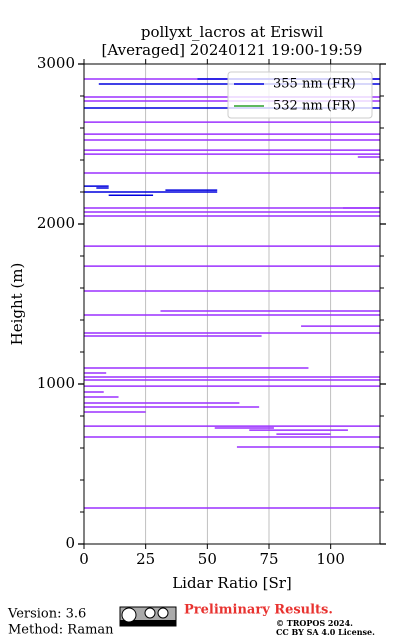  I want to click on copyright: © TROPOS 2024., so click(314, 623).